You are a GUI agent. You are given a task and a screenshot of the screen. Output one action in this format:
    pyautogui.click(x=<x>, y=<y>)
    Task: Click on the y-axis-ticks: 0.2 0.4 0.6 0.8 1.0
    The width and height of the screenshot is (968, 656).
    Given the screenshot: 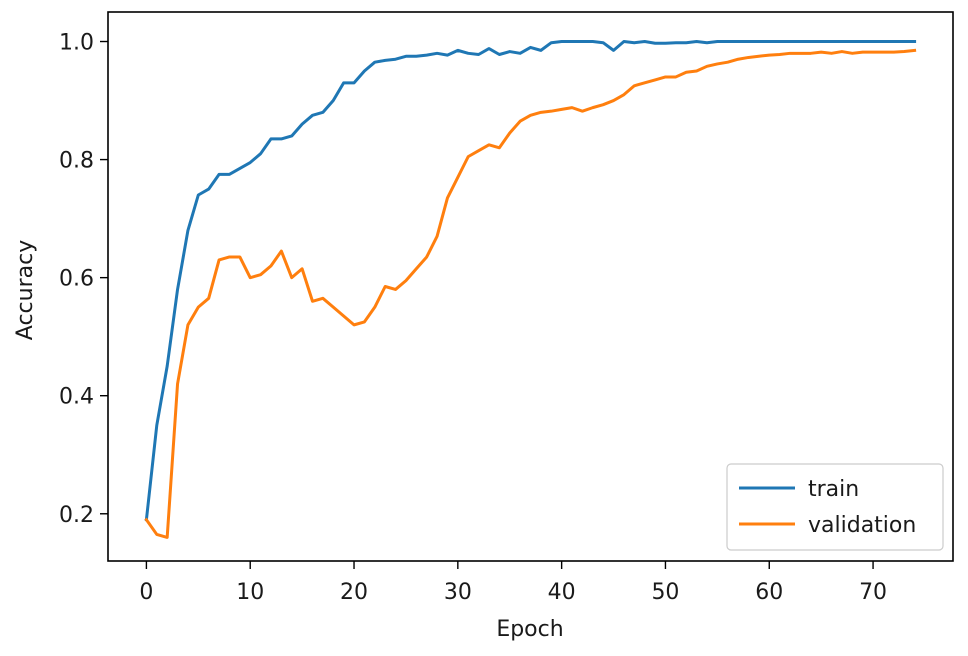 What is the action you would take?
    pyautogui.click(x=83, y=279)
    